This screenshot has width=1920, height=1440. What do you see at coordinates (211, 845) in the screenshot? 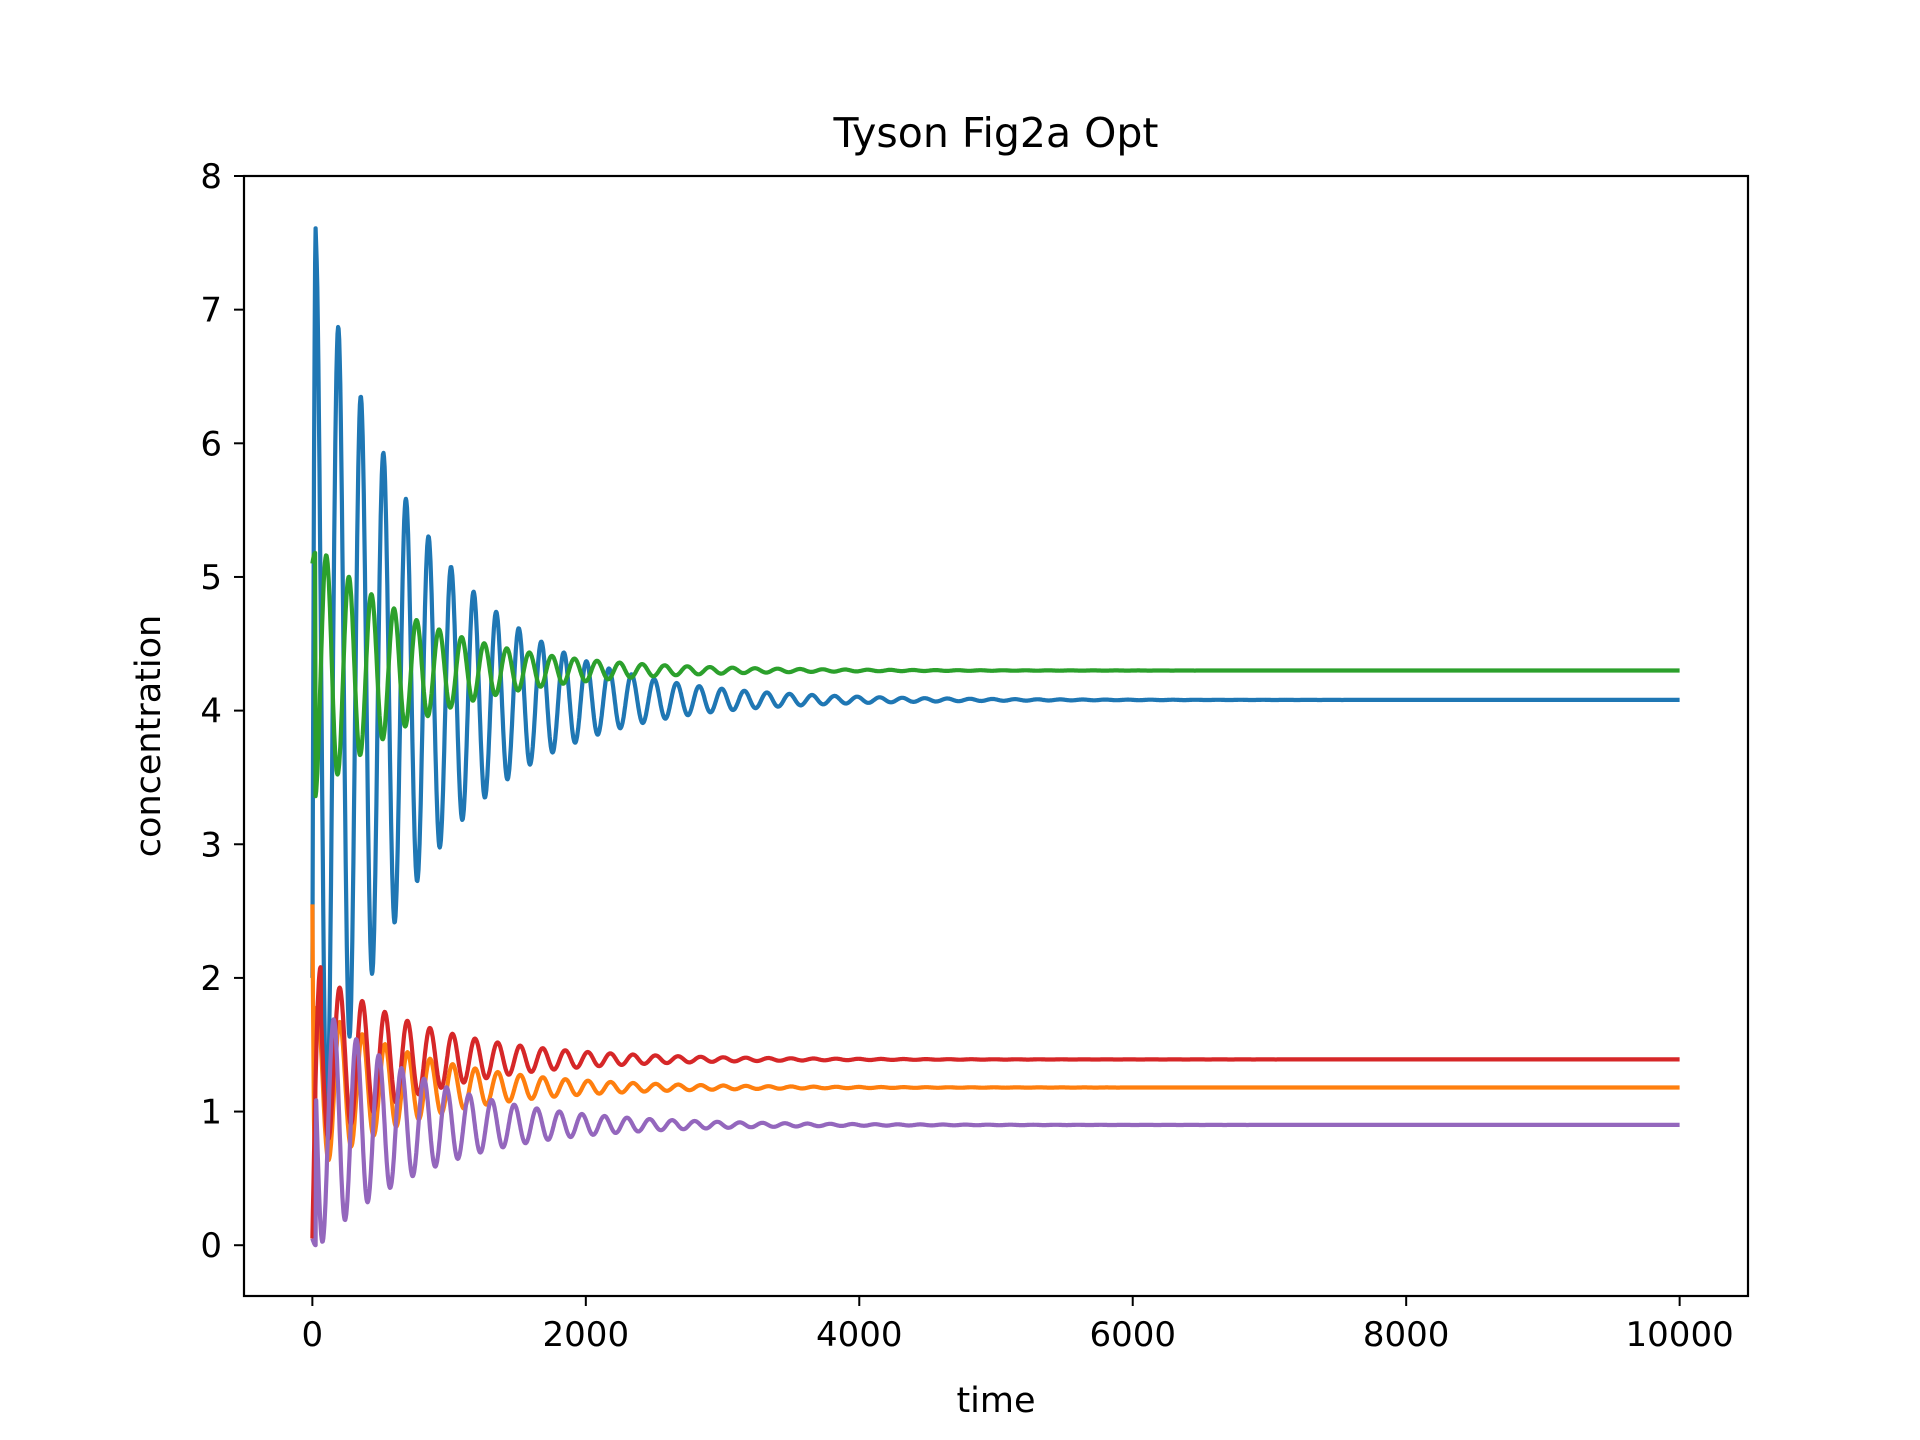
I see `y-tick-label: 3` at bounding box center [211, 845].